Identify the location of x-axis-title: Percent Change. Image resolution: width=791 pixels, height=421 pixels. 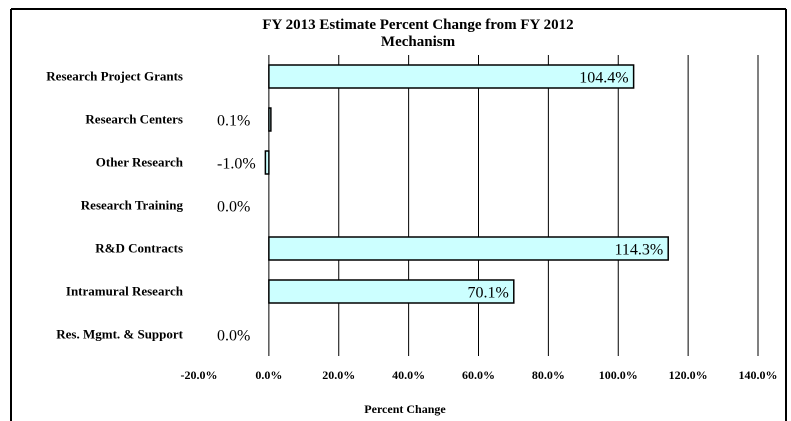
(405, 409).